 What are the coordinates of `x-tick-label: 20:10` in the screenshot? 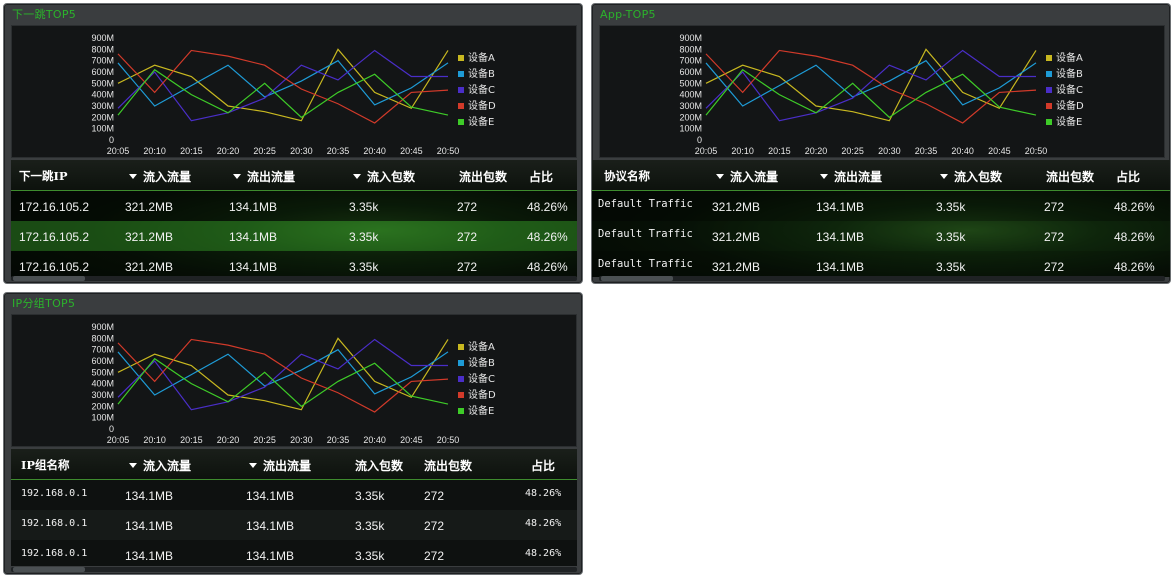 It's located at (742, 151).